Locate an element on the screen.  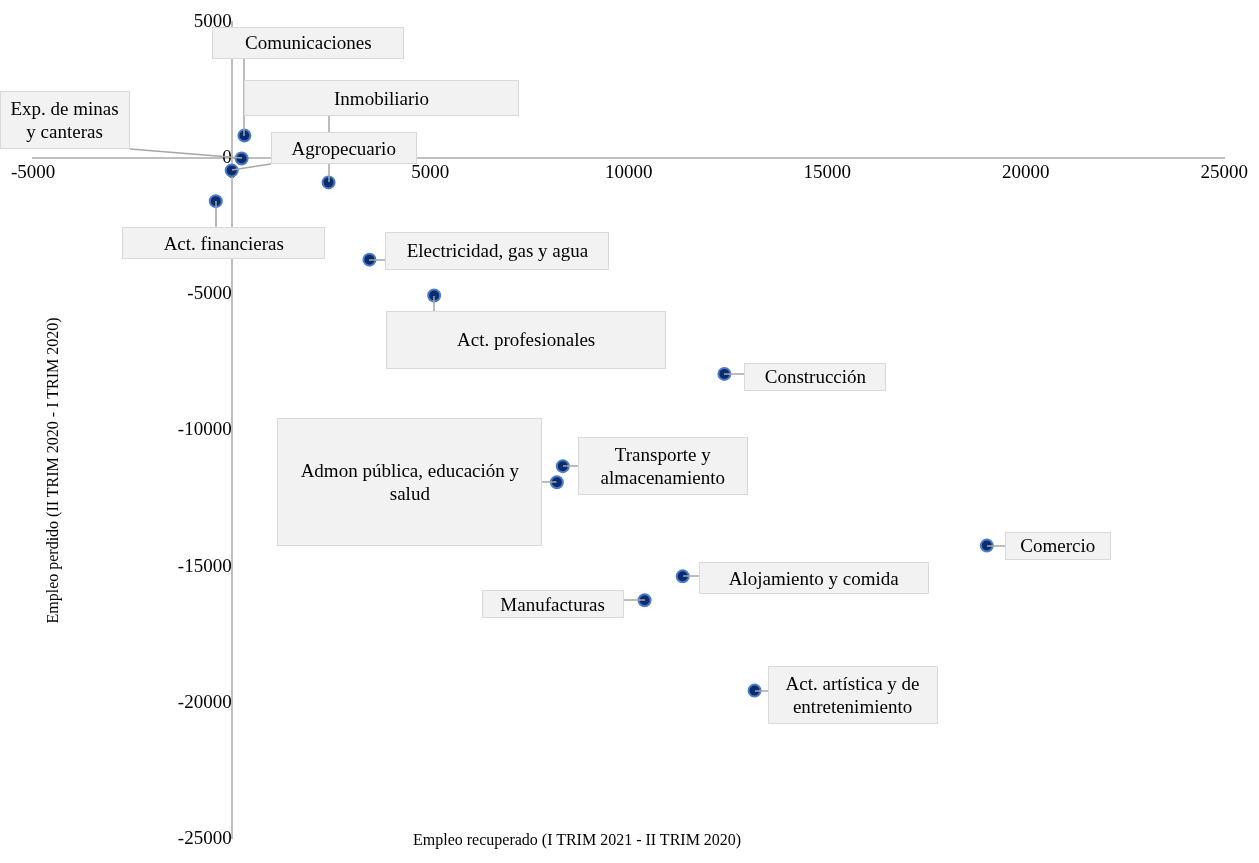
y-tick-label: -5000 is located at coordinates (209, 293).